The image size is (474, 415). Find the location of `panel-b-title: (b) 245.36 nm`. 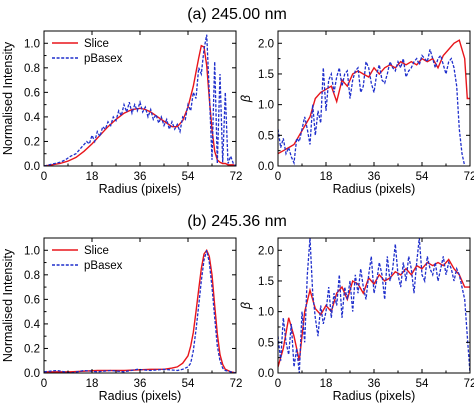

panel-b-title: (b) 245.36 nm is located at coordinates (237, 221).